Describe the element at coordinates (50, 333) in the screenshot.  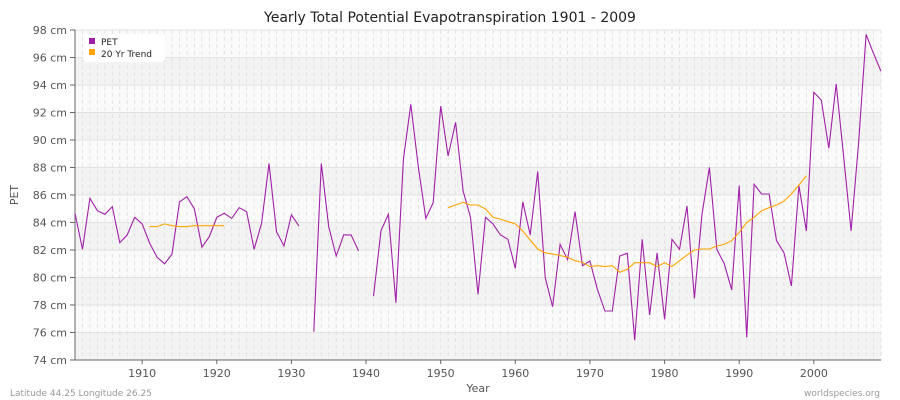
I see `y-tick-label: 76 cm` at that location.